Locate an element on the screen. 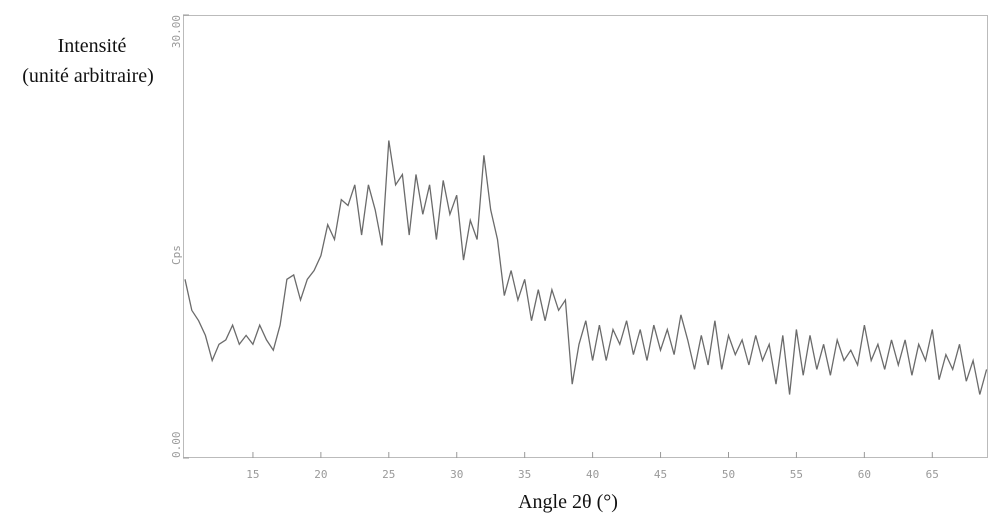 Image resolution: width=989 pixels, height=515 pixels. x-tick-label: 15 is located at coordinates (252, 474).